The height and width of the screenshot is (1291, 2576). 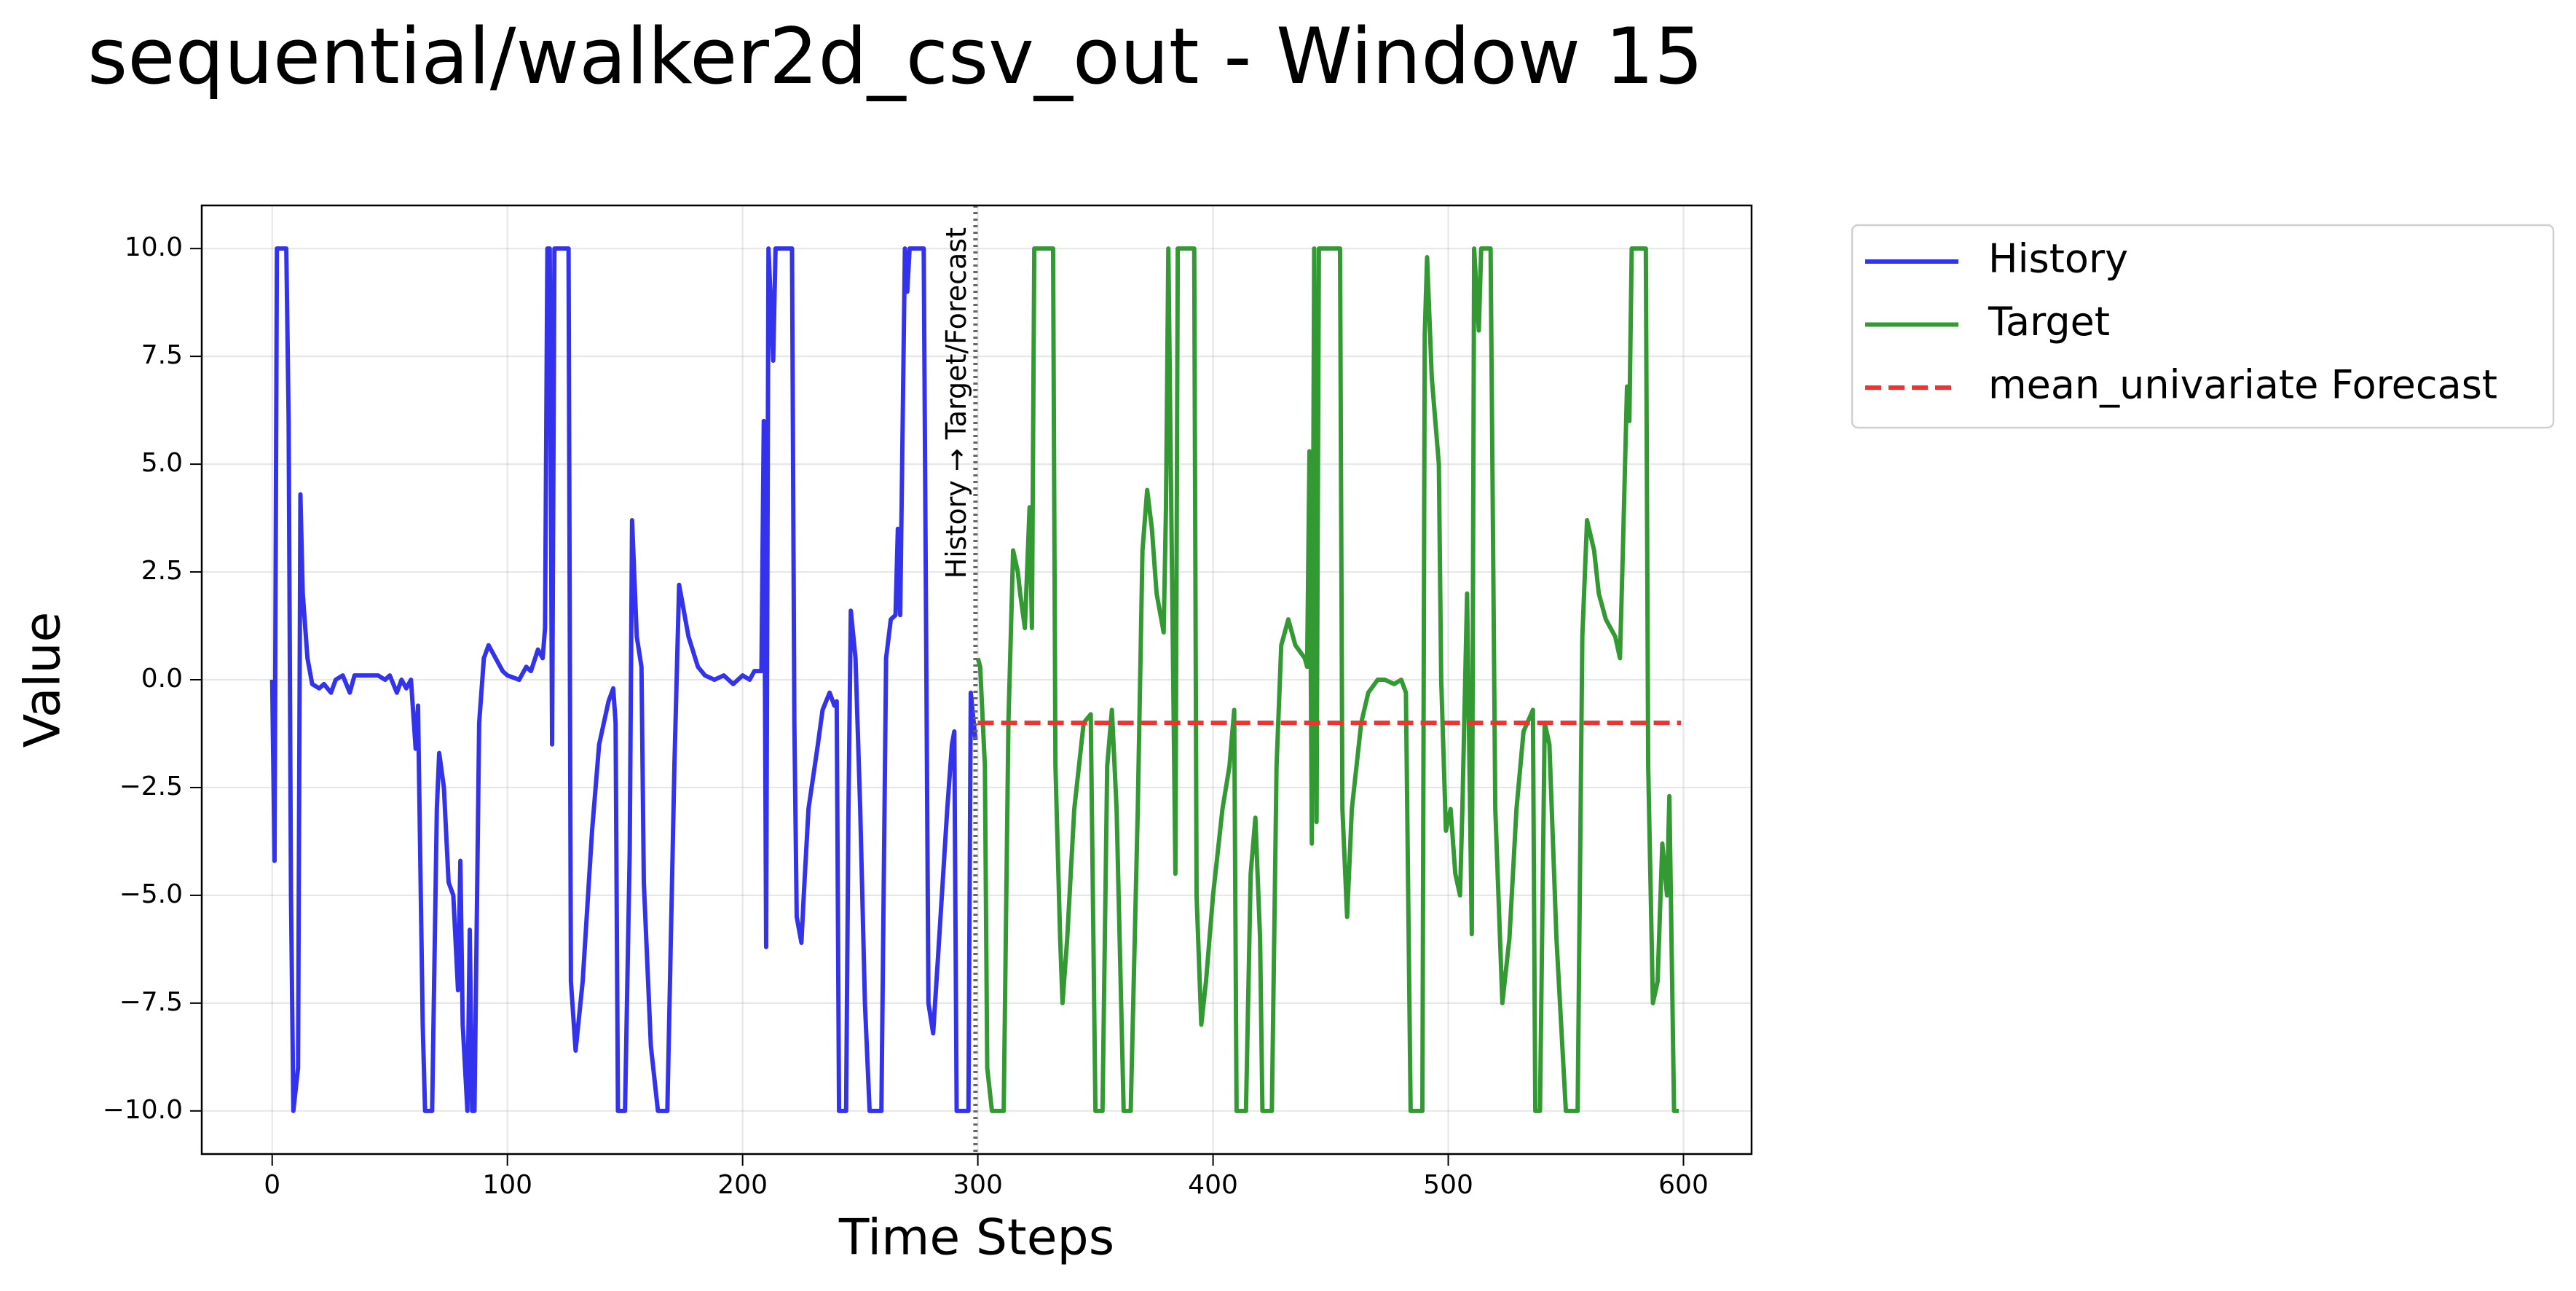 What do you see at coordinates (2049, 322) in the screenshot?
I see `legend-label: Target` at bounding box center [2049, 322].